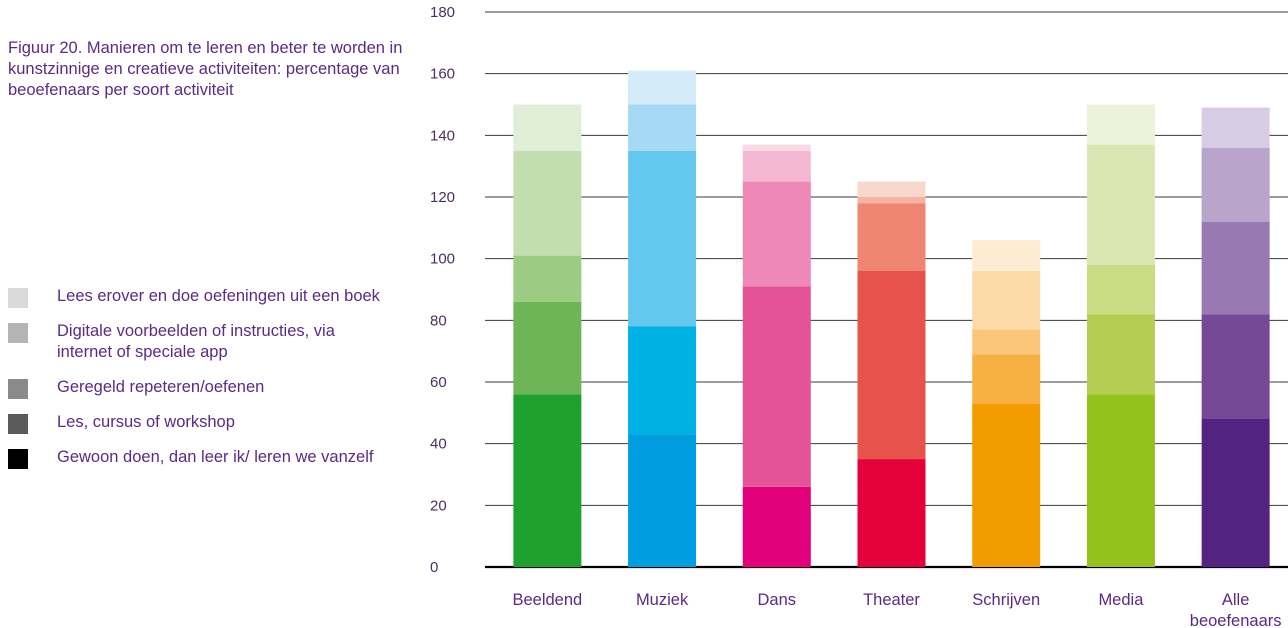 The image size is (1288, 628). Describe the element at coordinates (438, 320) in the screenshot. I see `y-tick-label: 80` at that location.